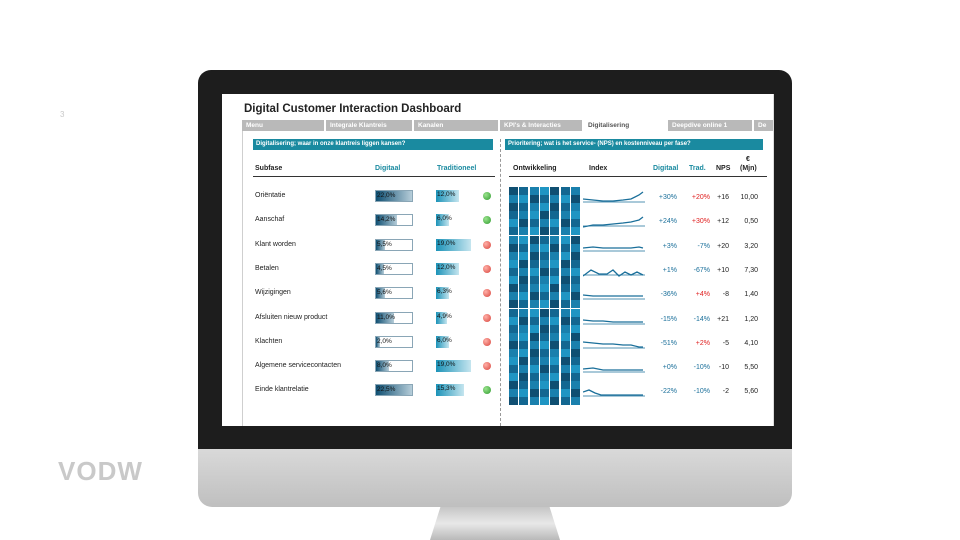 The image size is (960, 540). I want to click on subfase-label: Klant worden, so click(275, 244).